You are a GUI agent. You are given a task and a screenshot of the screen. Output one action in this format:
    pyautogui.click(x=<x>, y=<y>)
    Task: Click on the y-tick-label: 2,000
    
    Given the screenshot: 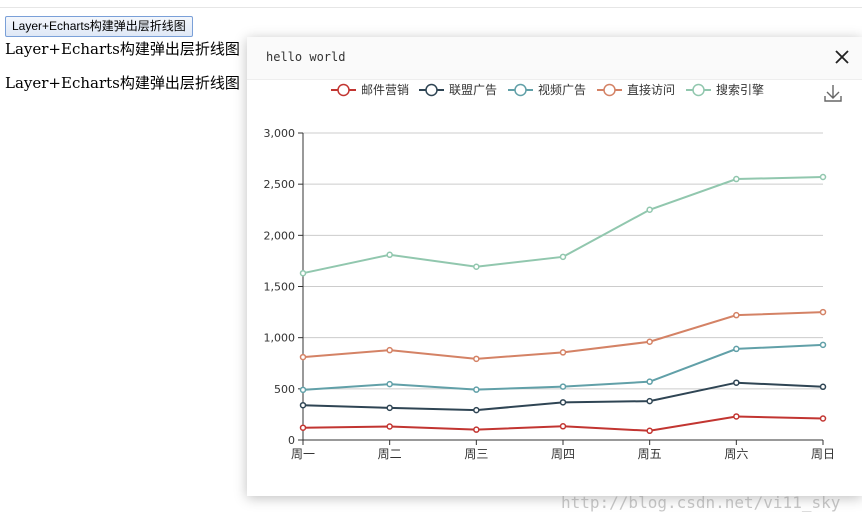 What is the action you would take?
    pyautogui.click(x=280, y=235)
    